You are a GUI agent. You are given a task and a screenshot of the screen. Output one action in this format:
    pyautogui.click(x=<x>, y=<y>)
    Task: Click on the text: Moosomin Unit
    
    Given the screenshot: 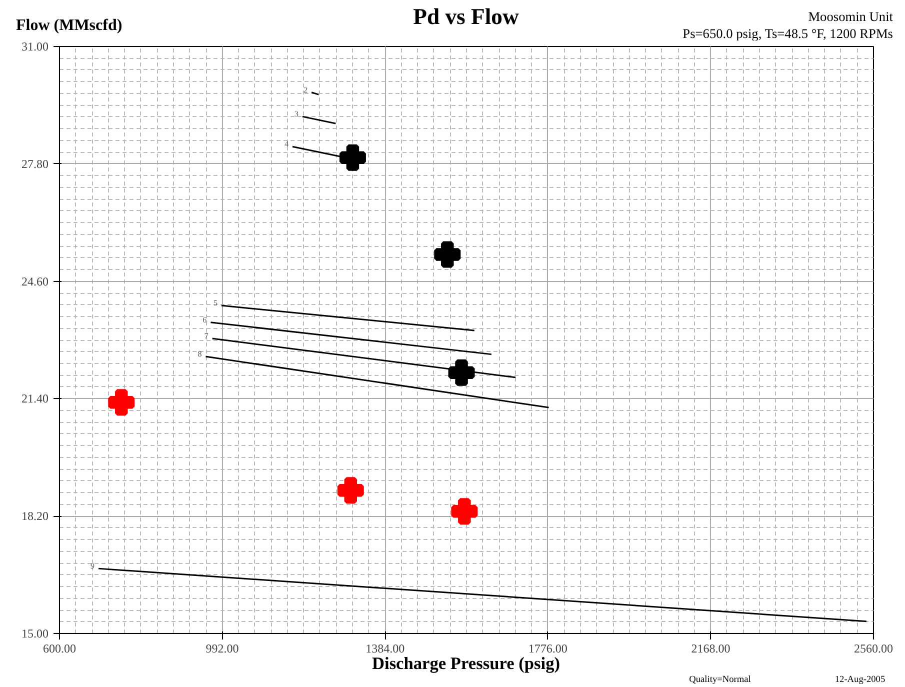 What is the action you would take?
    pyautogui.click(x=850, y=16)
    